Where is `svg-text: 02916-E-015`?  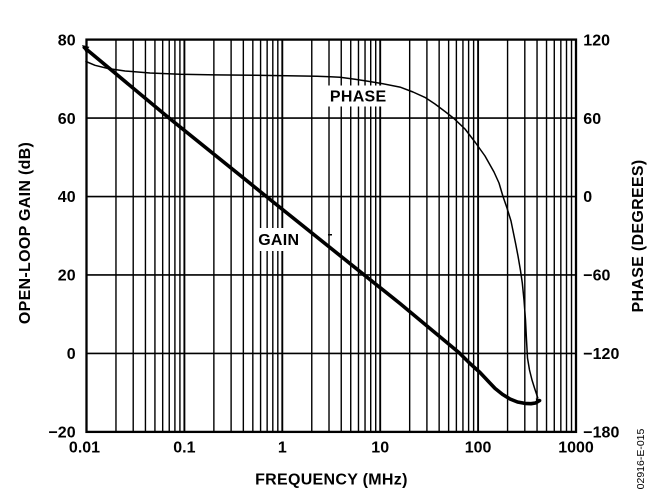
svg-text: 02916-E-015 is located at coordinates (641, 458).